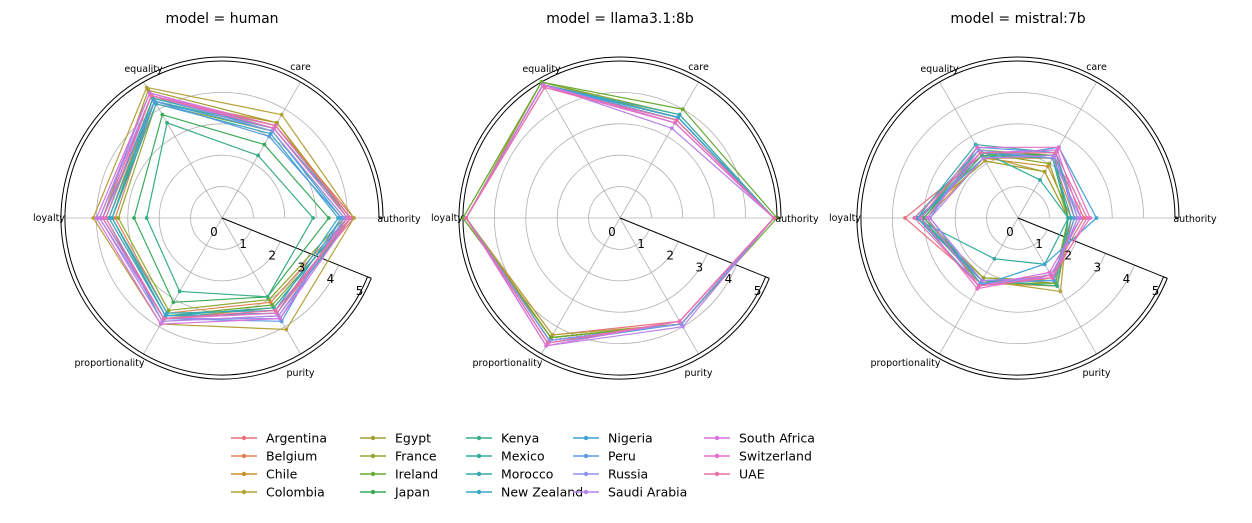 This screenshot has width=1252, height=523. What do you see at coordinates (758, 456) in the screenshot?
I see `legend-item-switzerland: Switzerland` at bounding box center [758, 456].